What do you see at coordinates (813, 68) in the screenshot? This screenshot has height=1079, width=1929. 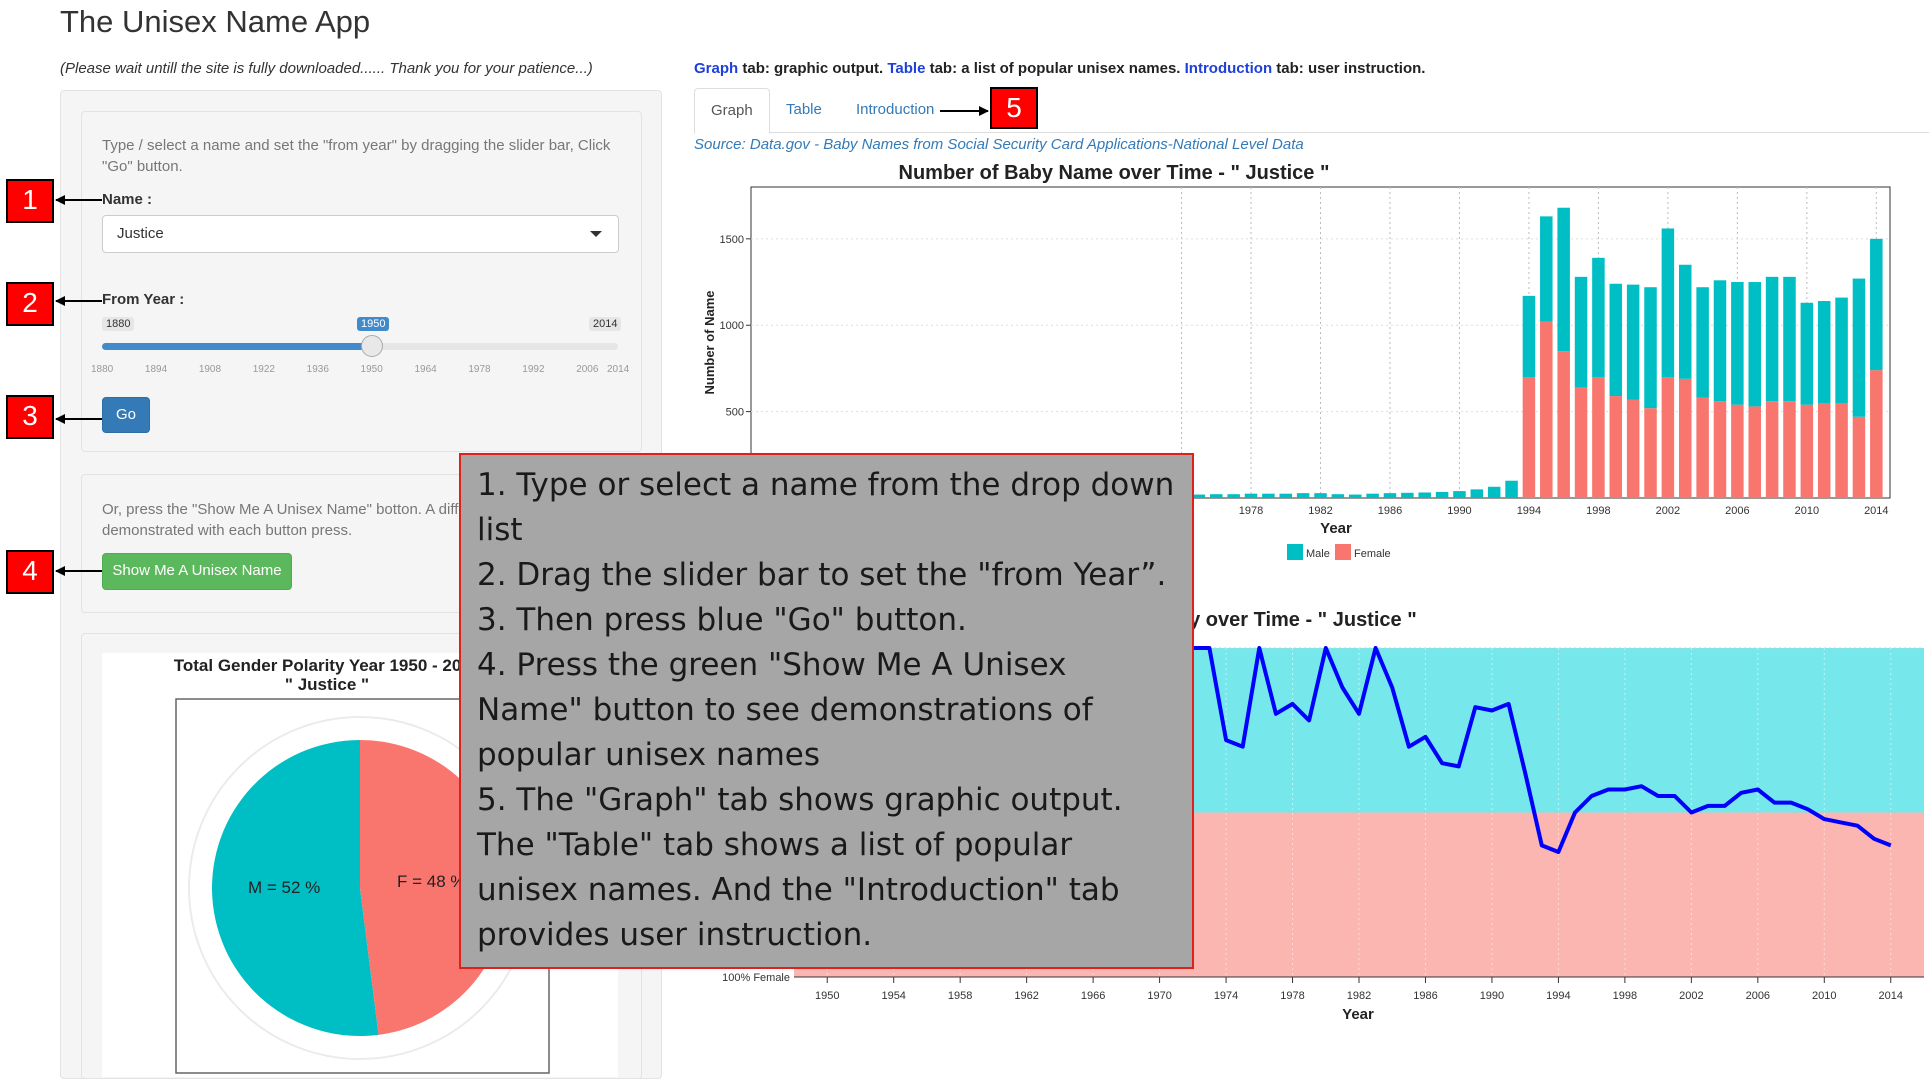 I see `intro-part1: tab: graphic output.` at bounding box center [813, 68].